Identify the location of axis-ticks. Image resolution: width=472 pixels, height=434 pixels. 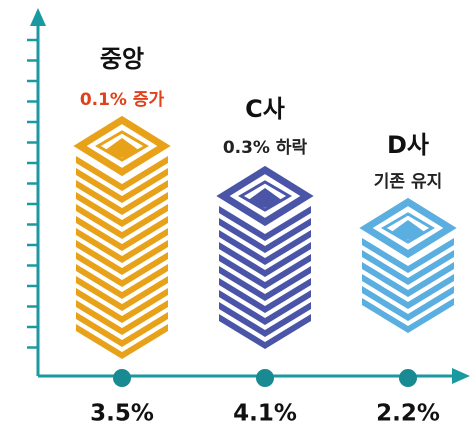
(32, 193).